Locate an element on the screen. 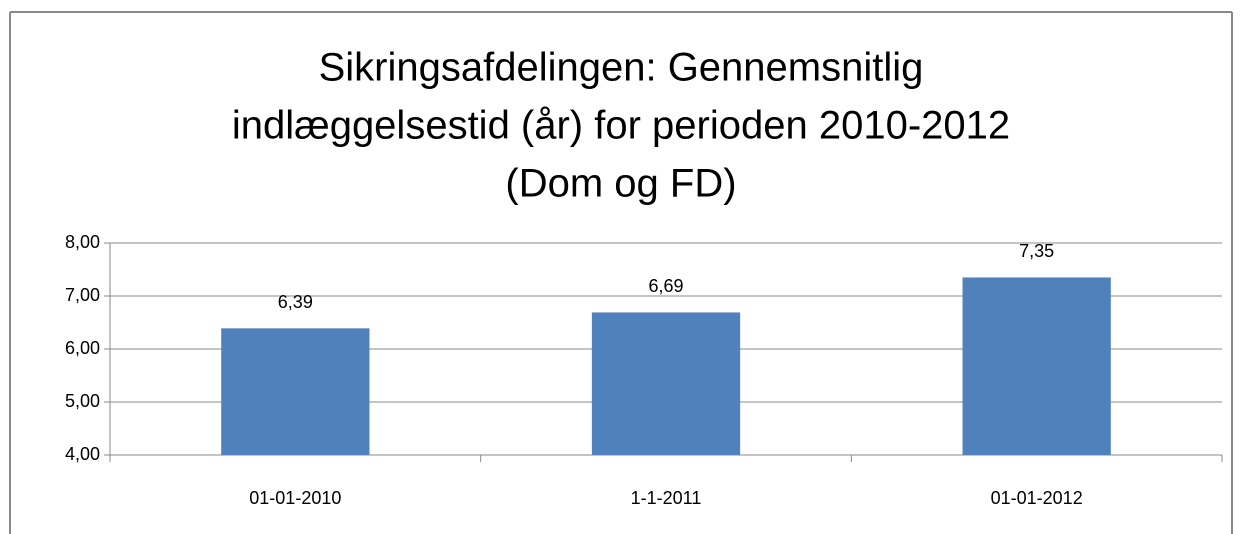 The width and height of the screenshot is (1243, 534). y-tick-label: 7,00 is located at coordinates (82, 295).